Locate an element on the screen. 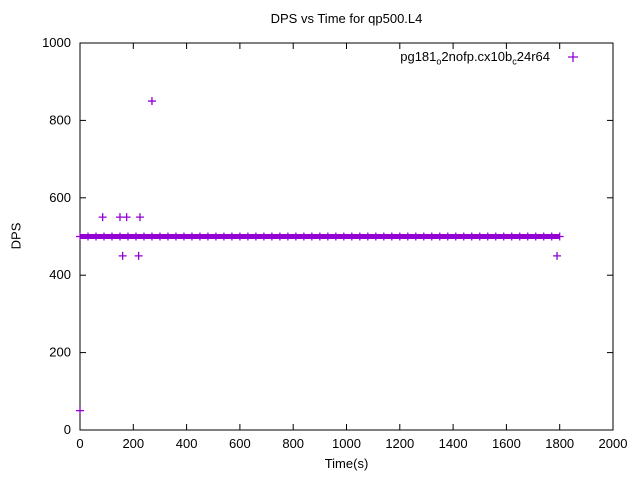  y-tick-label: 0 is located at coordinates (67, 429).